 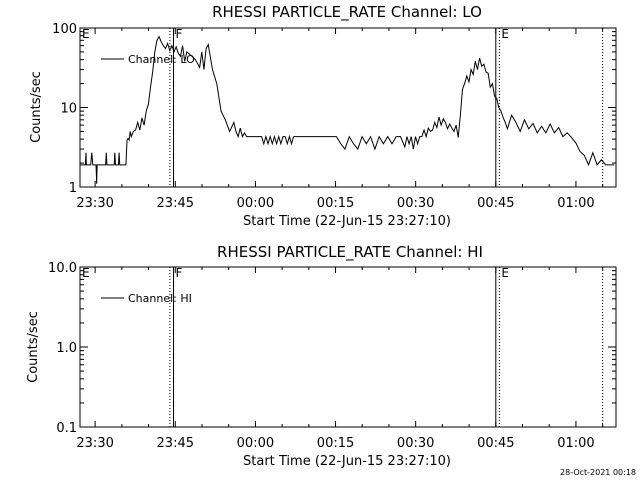 What do you see at coordinates (160, 298) in the screenshot?
I see `legend-entry: Channel: HI` at bounding box center [160, 298].